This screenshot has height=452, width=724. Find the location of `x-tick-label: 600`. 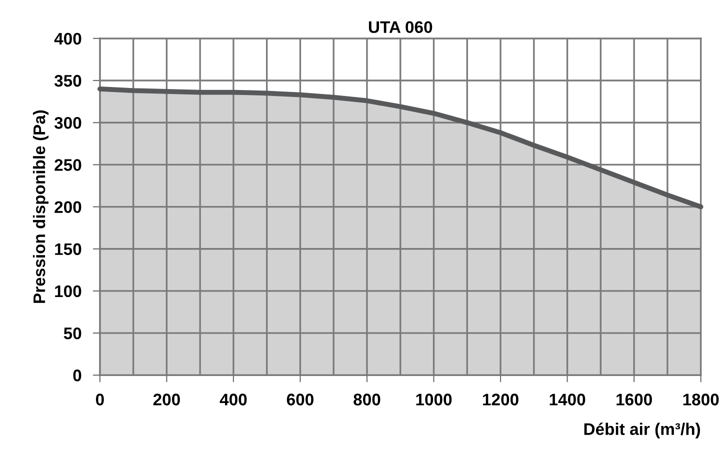

x-tick-label: 600 is located at coordinates (300, 400).